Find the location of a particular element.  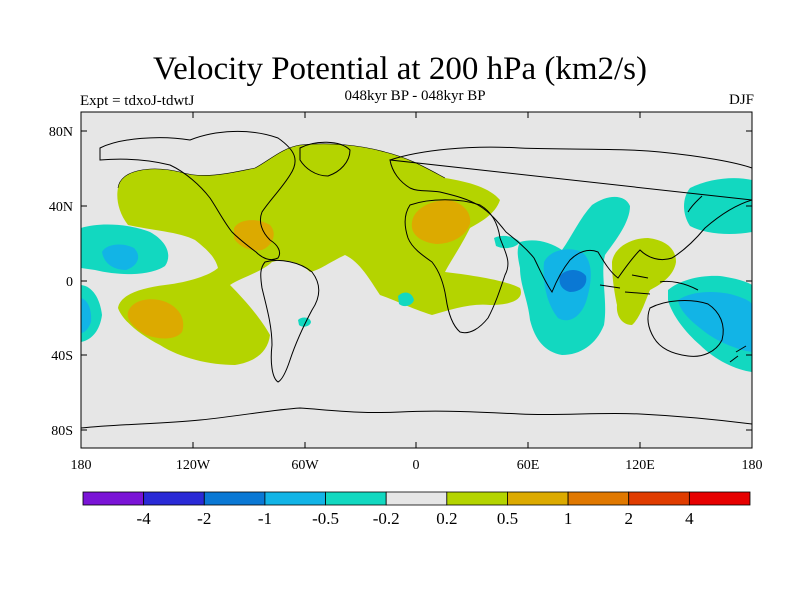

y-tick-label: 80N is located at coordinates (61, 132).